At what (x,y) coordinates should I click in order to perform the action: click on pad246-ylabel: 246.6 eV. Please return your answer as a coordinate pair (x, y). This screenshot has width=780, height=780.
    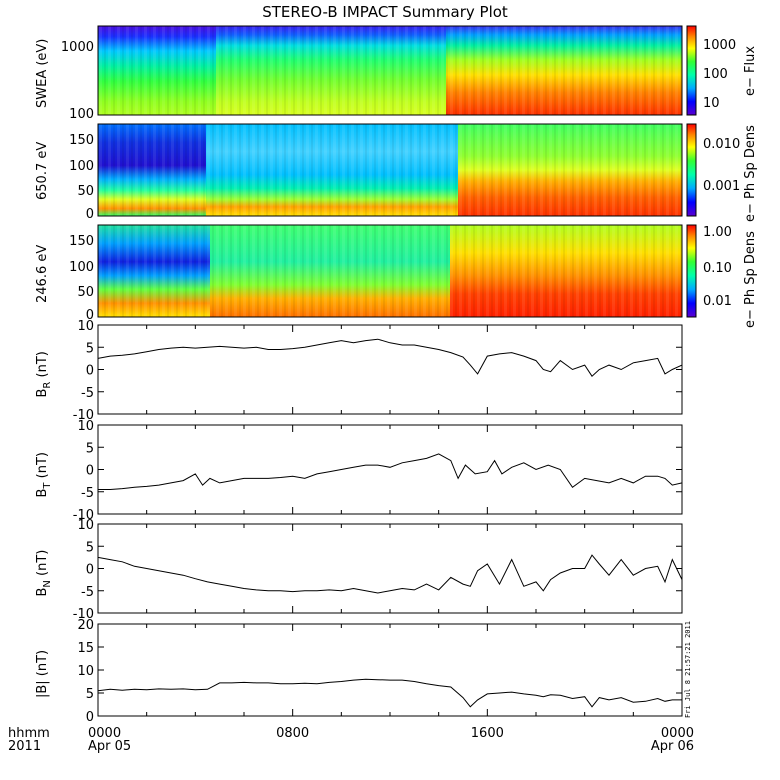
    Looking at the image, I should click on (42, 274).